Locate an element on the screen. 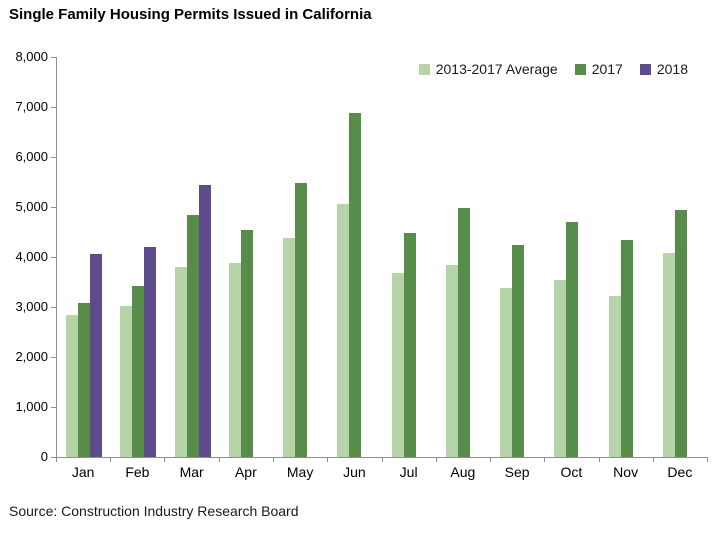  bar-2017-jul is located at coordinates (409, 345).